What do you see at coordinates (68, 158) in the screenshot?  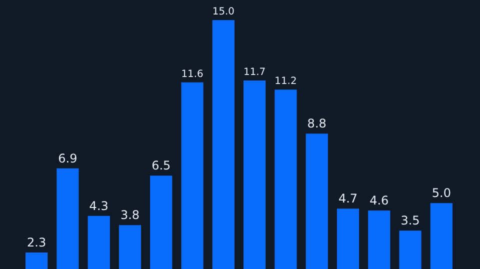 I see `data-label: 6.9` at bounding box center [68, 158].